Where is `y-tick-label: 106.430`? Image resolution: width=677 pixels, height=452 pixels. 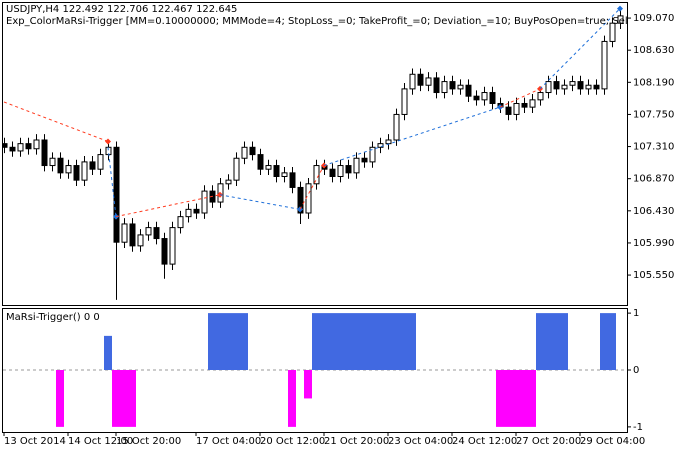
y-tick-label: 106.430 is located at coordinates (653, 211).